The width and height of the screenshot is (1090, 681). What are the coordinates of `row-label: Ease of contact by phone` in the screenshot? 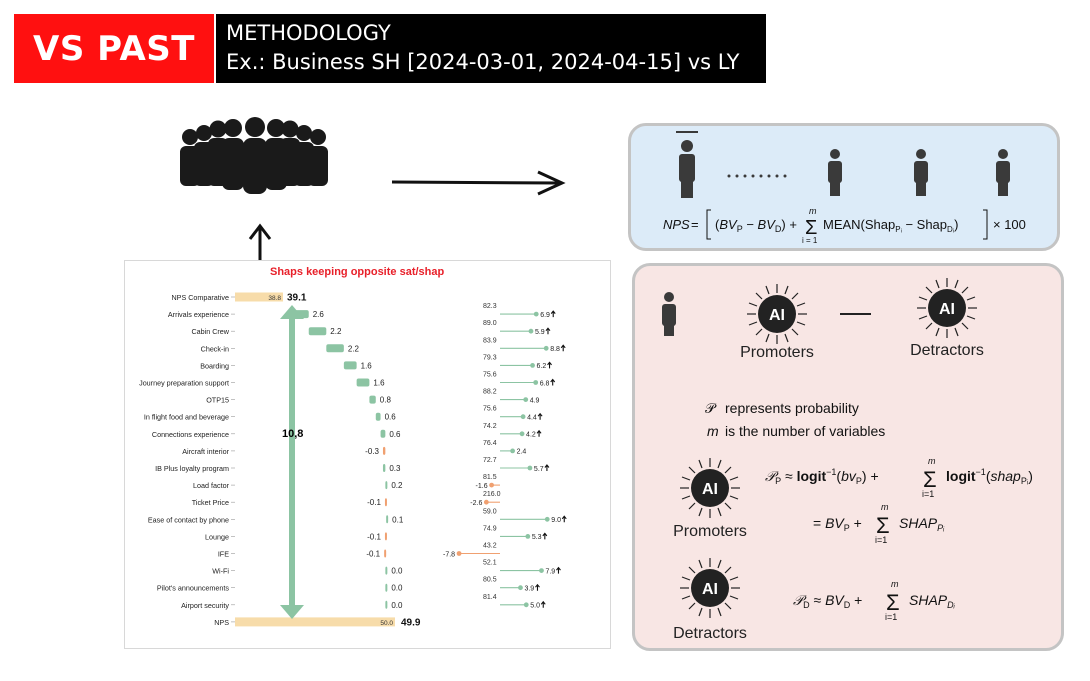 It's located at (188, 519).